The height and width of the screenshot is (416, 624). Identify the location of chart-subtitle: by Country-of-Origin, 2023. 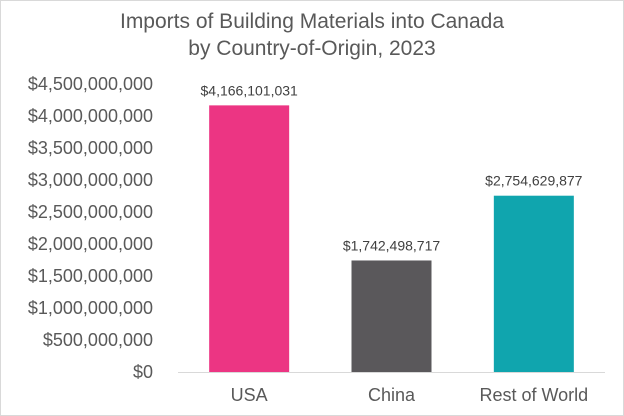
(312, 48).